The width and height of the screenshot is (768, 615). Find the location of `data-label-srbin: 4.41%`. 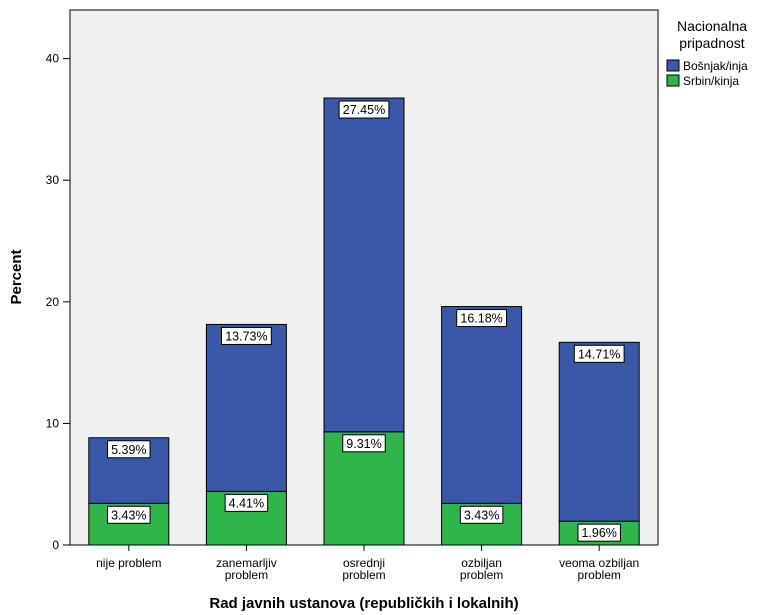

data-label-srbin: 4.41% is located at coordinates (246, 503).